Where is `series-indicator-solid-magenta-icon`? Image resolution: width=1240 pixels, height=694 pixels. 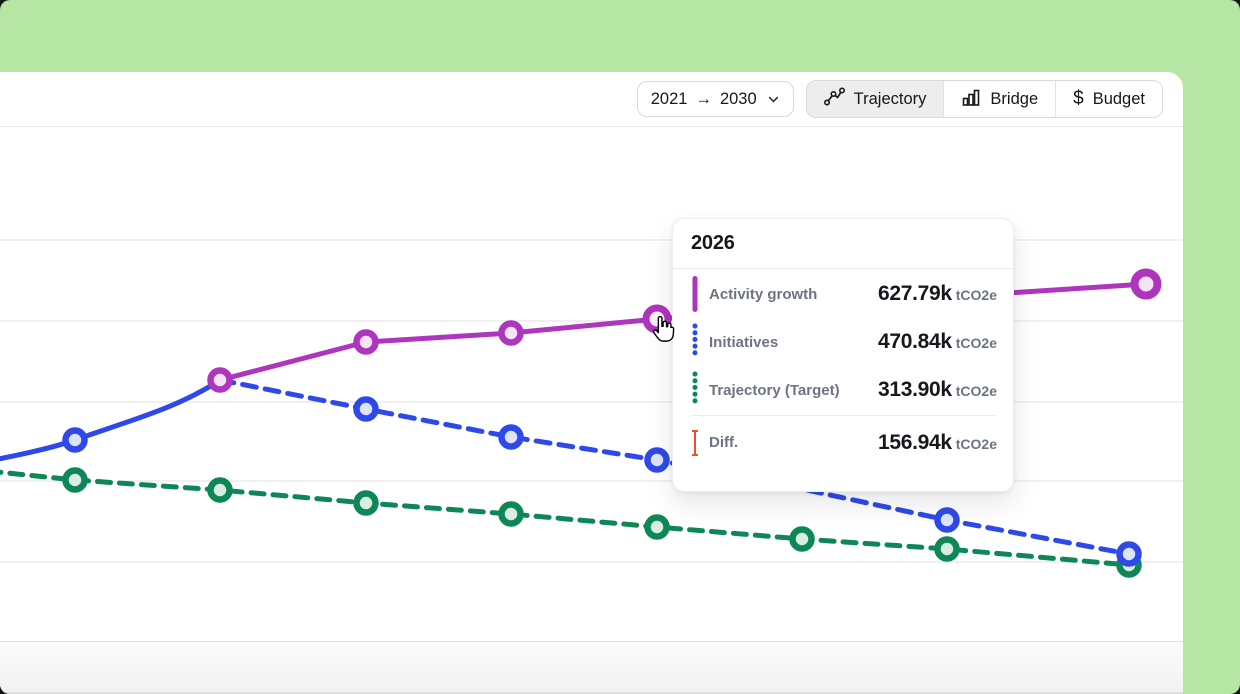
series-indicator-solid-magenta-icon is located at coordinates (695, 294).